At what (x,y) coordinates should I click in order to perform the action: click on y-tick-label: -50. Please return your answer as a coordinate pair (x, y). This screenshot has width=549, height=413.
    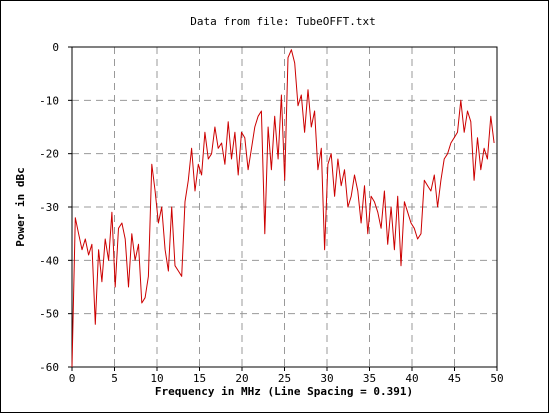
    Looking at the image, I should click on (49, 314).